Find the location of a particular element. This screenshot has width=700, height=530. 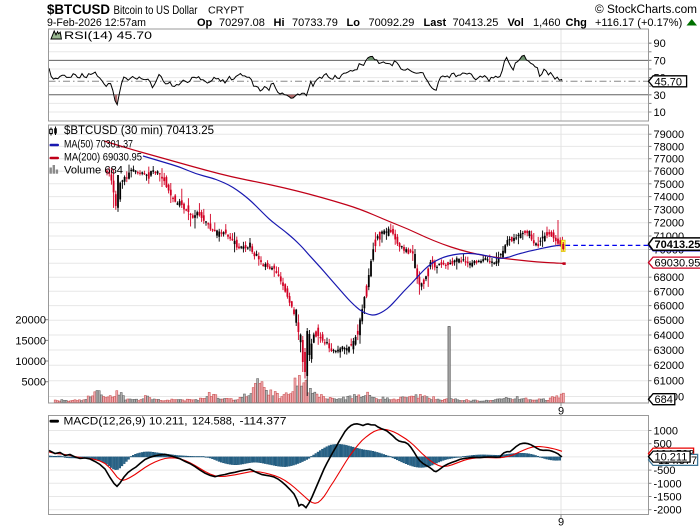

svg-text: $BTCUSD (30 min) 70413.25 is located at coordinates (139, 131).